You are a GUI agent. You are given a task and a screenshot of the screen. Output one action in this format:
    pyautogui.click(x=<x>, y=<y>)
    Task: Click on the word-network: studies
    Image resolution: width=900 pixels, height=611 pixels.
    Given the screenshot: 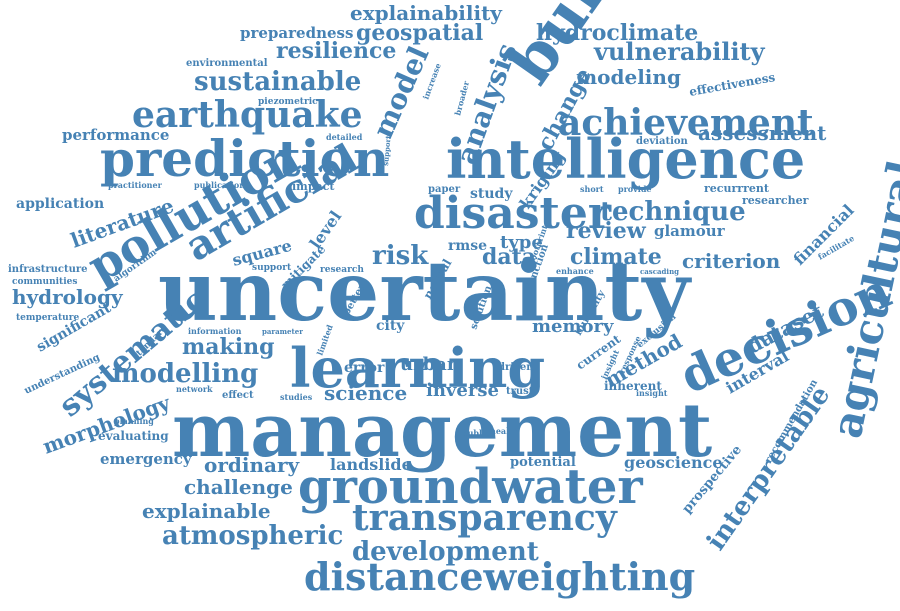 What is the action you would take?
    pyautogui.click(x=296, y=397)
    